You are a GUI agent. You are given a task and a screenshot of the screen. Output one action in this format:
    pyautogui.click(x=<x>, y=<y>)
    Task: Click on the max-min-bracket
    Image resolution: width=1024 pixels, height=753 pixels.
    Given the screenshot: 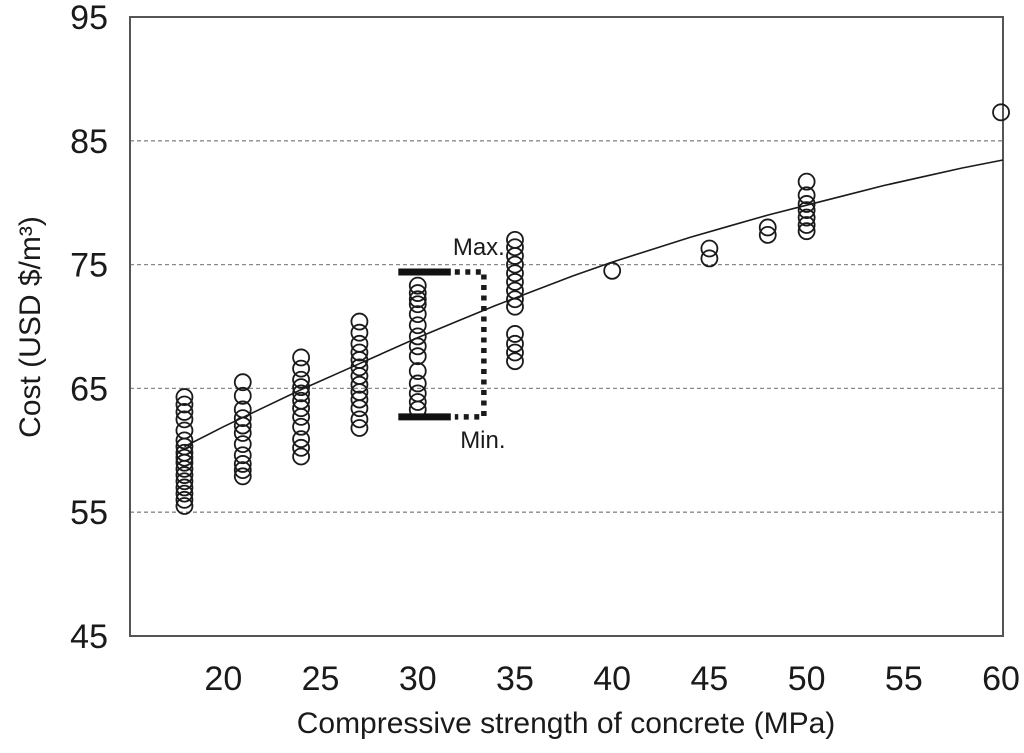 What is the action you would take?
    pyautogui.click(x=470, y=344)
    